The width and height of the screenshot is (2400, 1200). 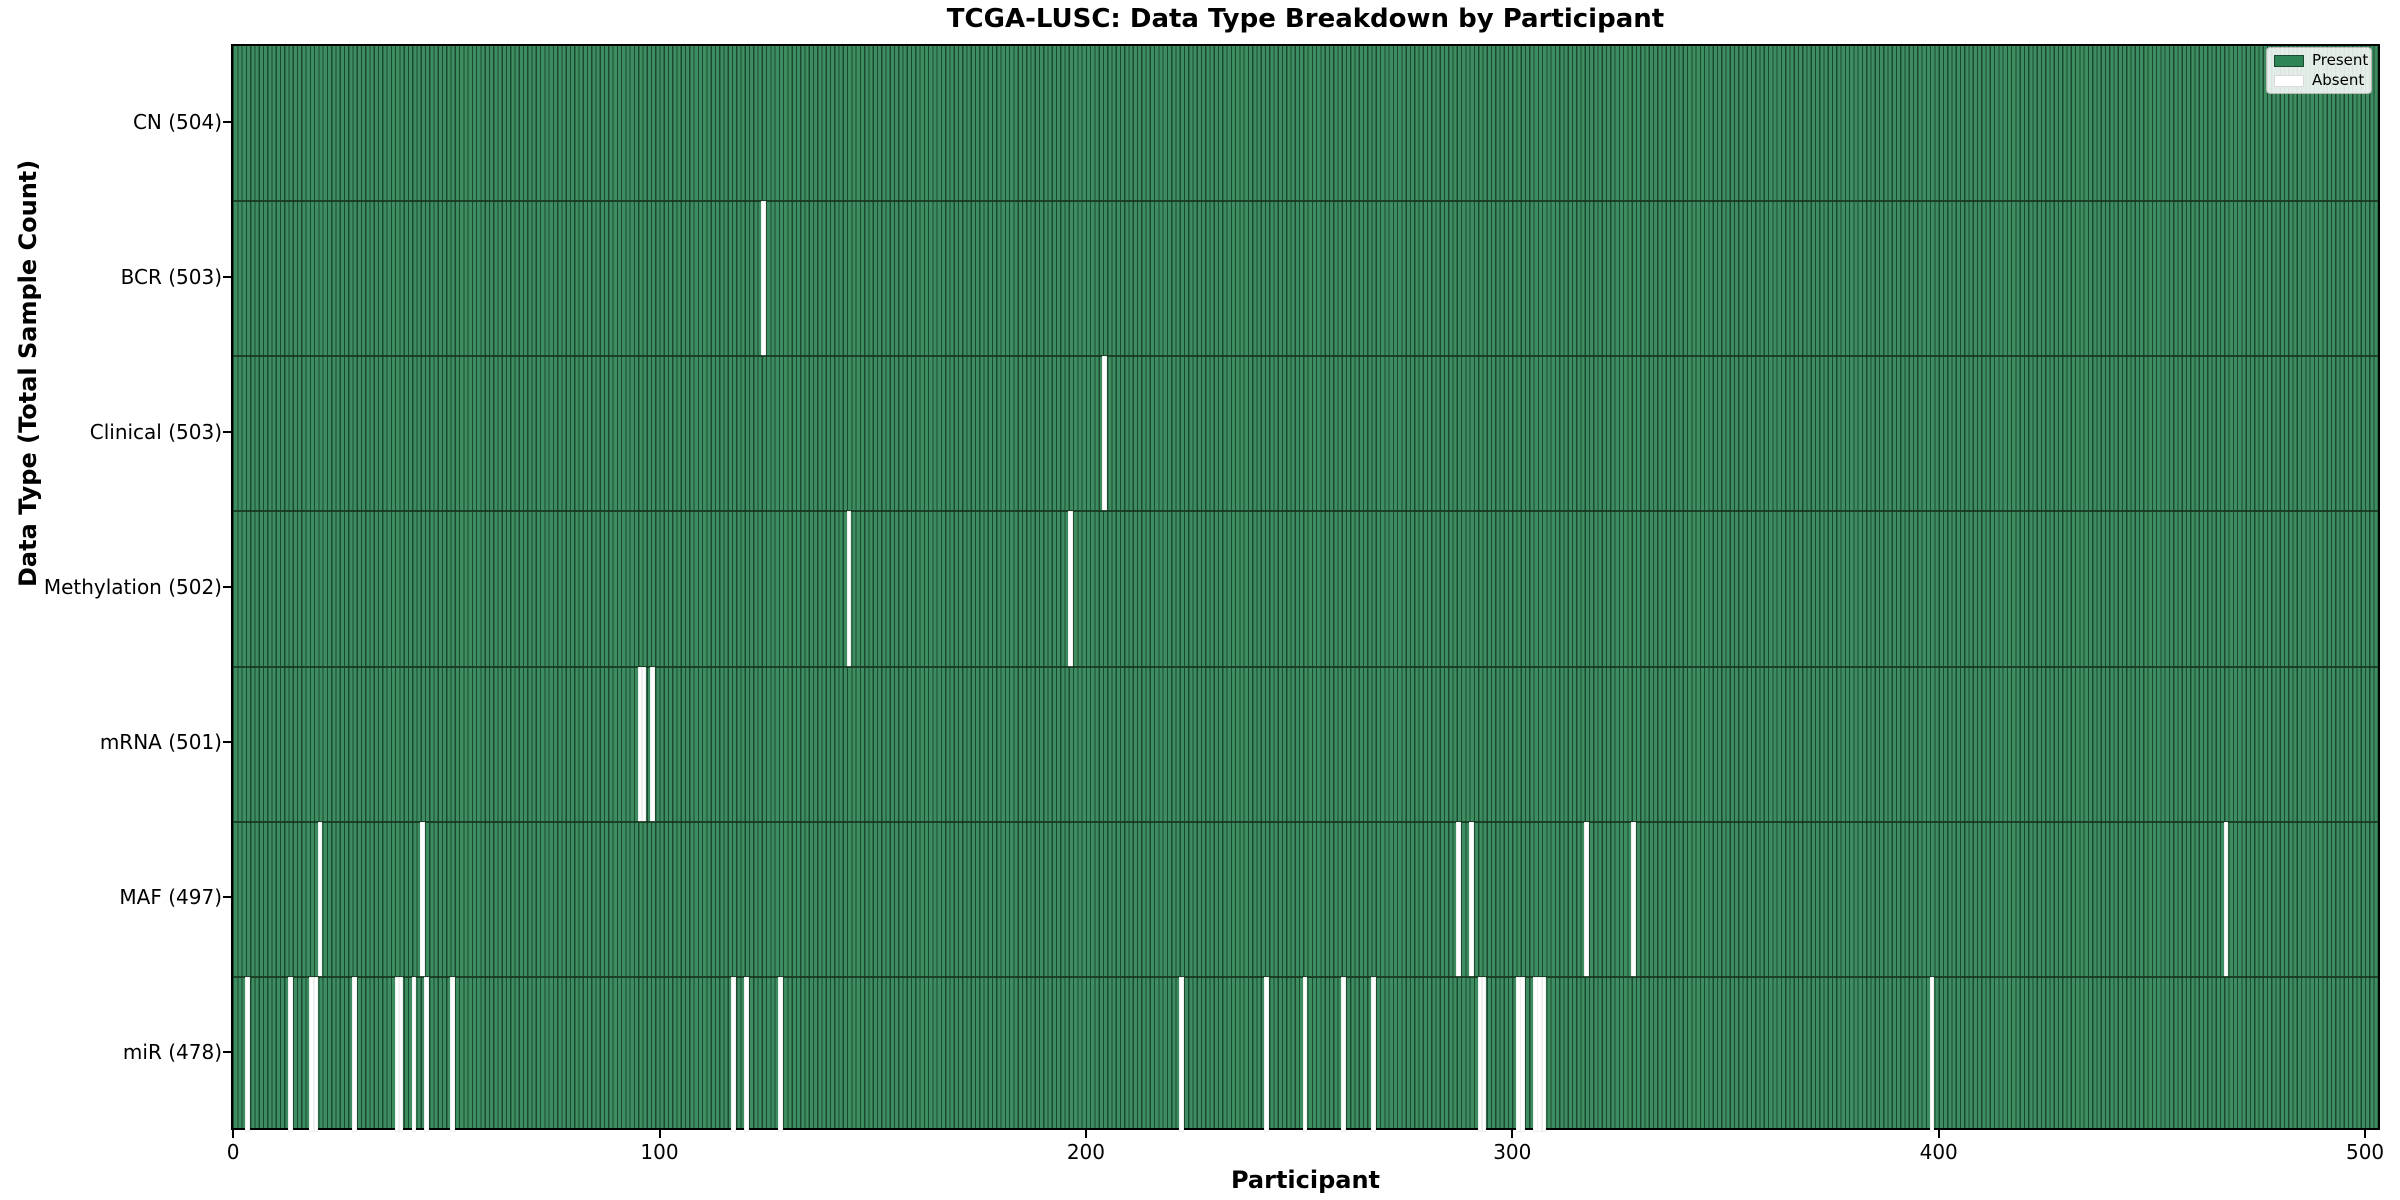 I want to click on ytick-mark-MAF, so click(x=227, y=897).